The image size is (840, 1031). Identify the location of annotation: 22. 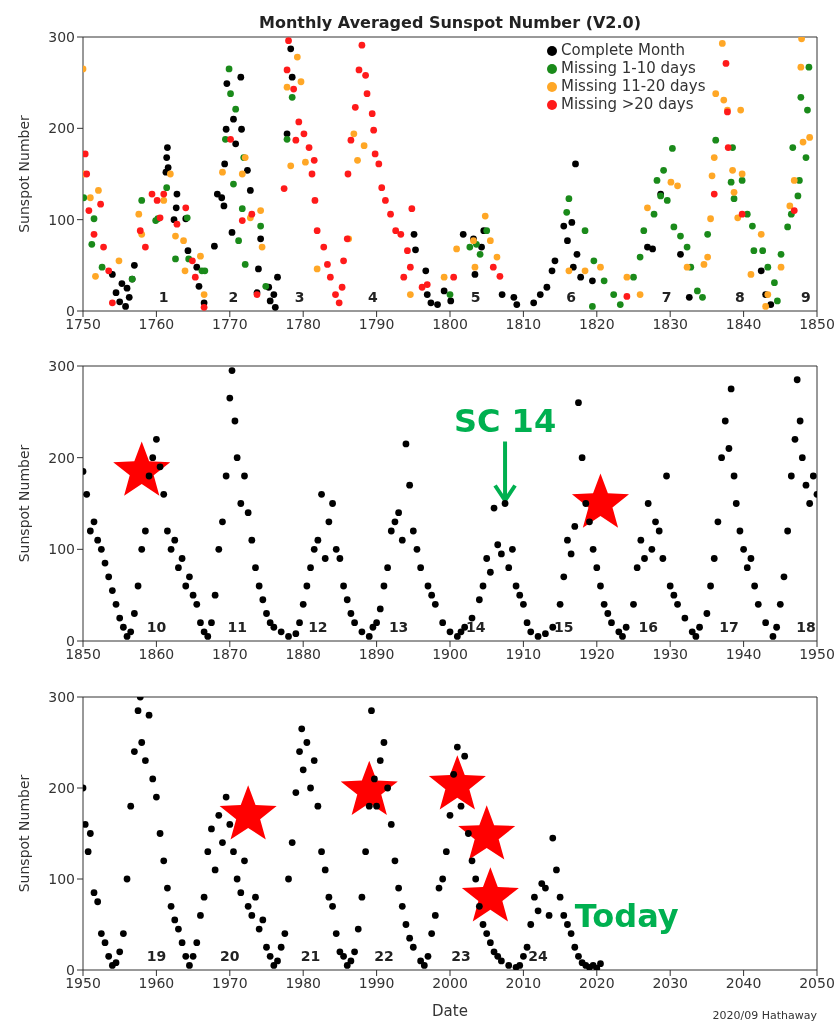
(384, 955).